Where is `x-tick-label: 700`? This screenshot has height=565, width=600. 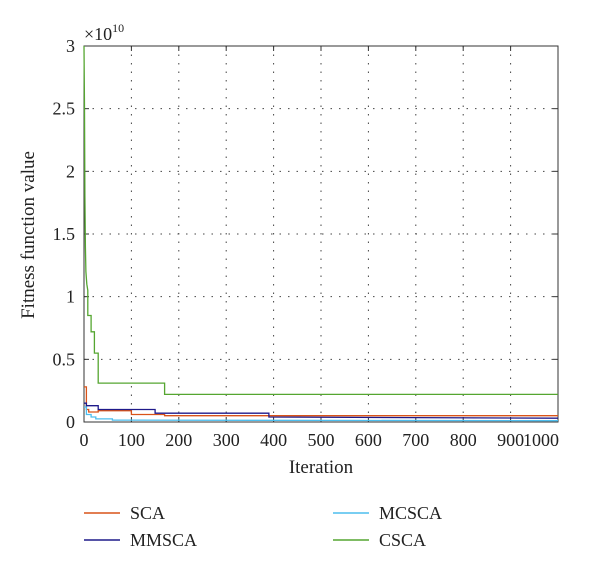
x-tick-label: 700 is located at coordinates (415, 440).